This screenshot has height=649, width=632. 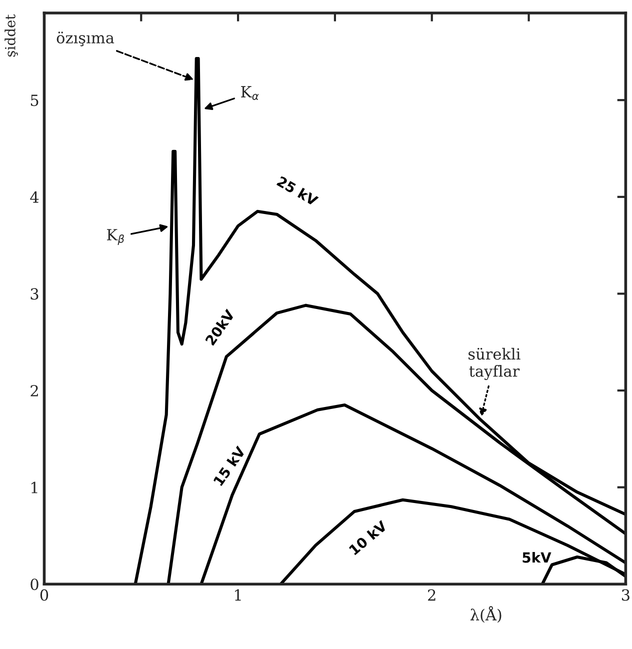 I want to click on y-axis-title: şiddet, so click(x=11, y=35).